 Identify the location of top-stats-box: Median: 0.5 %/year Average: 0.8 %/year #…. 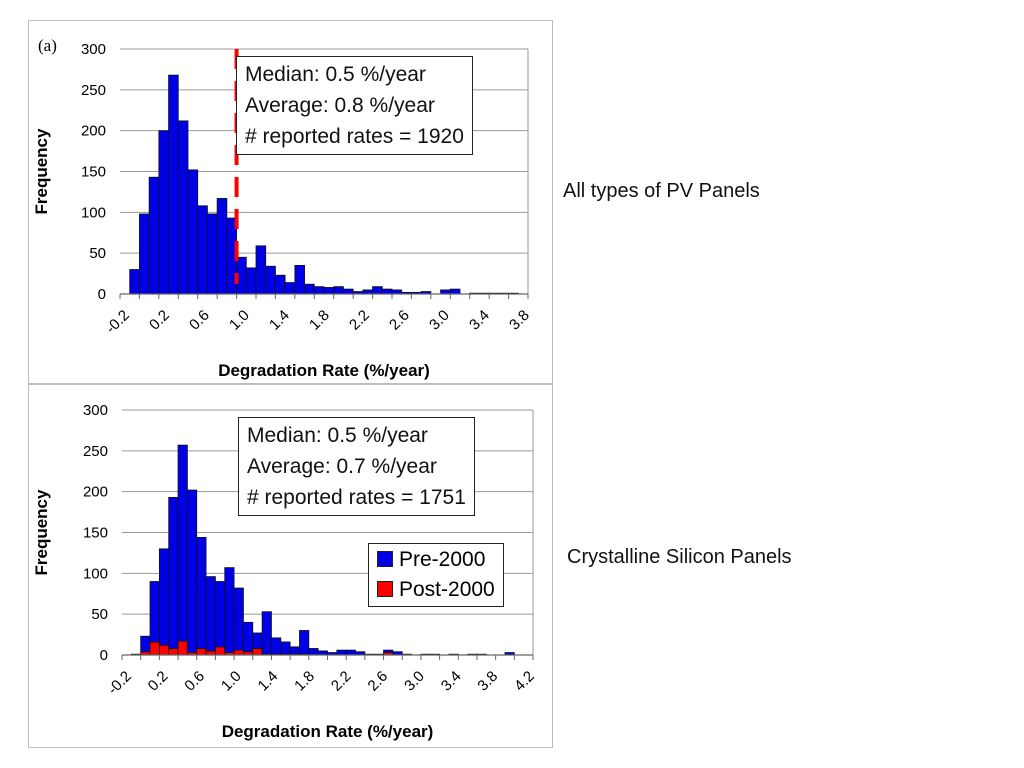
(354, 105).